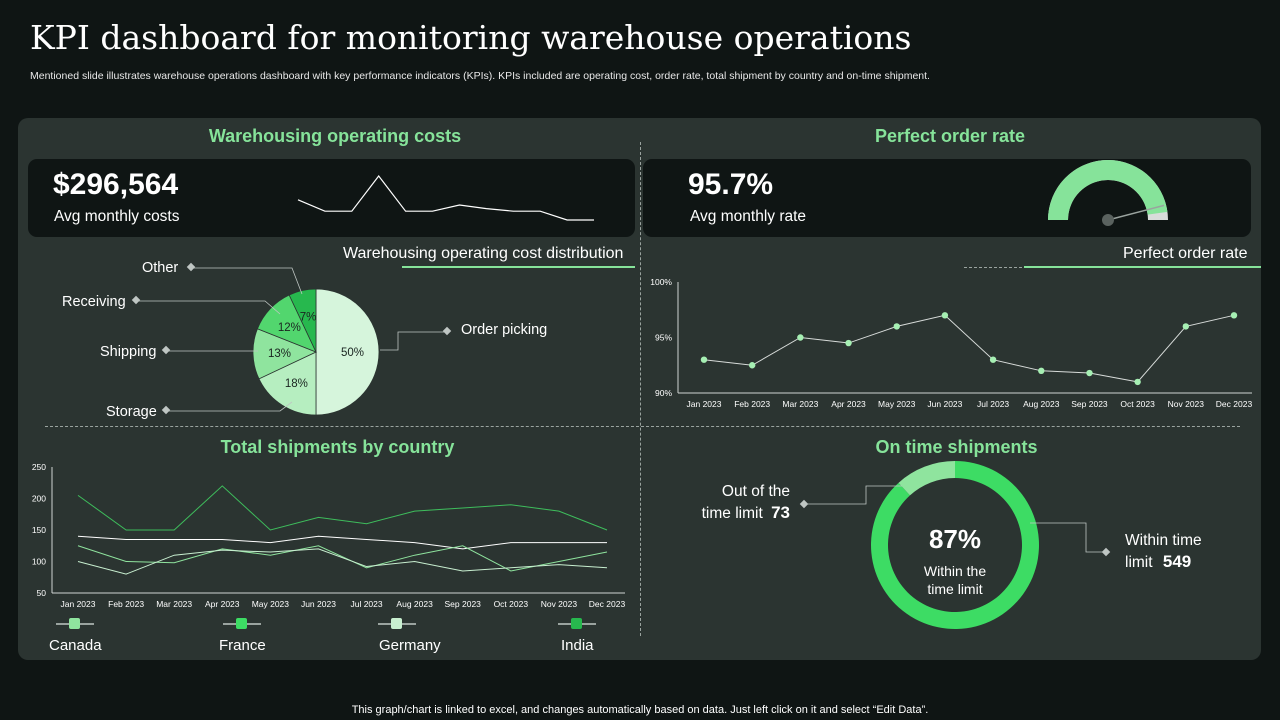 The width and height of the screenshot is (1280, 720). Describe the element at coordinates (352, 353) in the screenshot. I see `pie-value-label-order-picking: 50%` at that location.